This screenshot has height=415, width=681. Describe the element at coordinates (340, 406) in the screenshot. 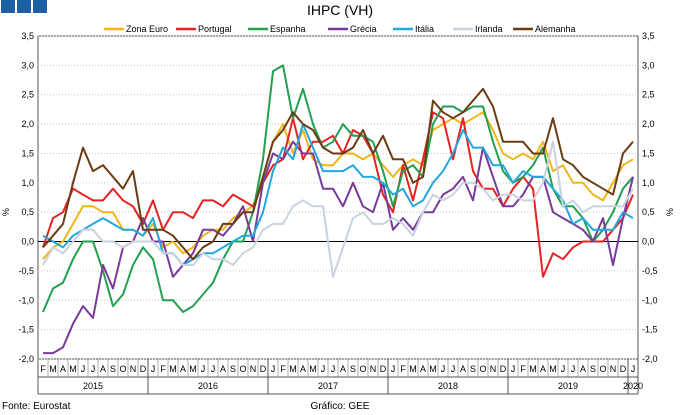

I see `credit-note: Gráfico: GEE` at that location.